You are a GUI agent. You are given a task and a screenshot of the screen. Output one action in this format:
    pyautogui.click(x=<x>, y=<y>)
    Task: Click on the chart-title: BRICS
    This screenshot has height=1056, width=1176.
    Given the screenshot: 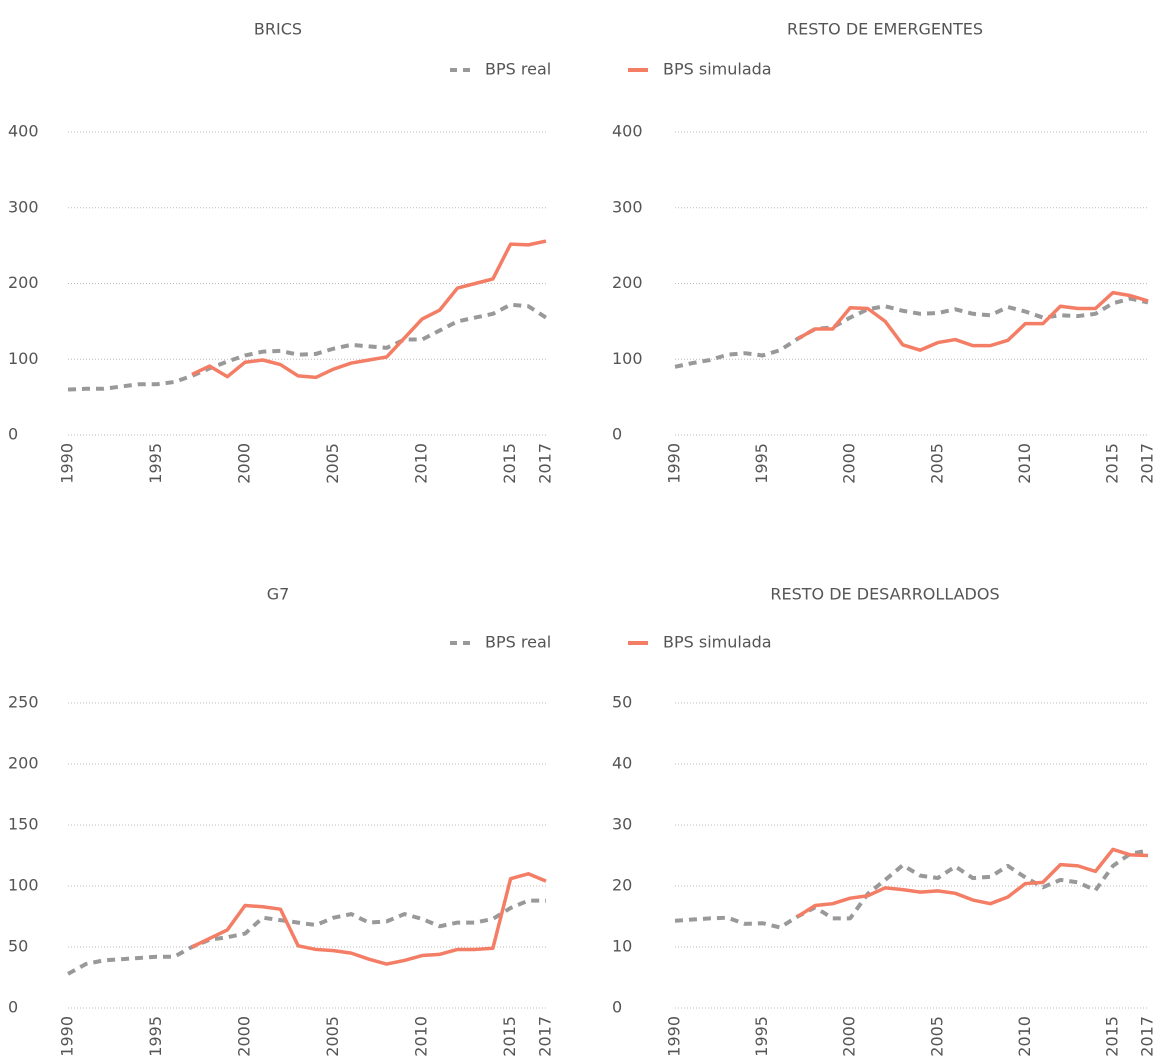 What is the action you would take?
    pyautogui.click(x=278, y=29)
    